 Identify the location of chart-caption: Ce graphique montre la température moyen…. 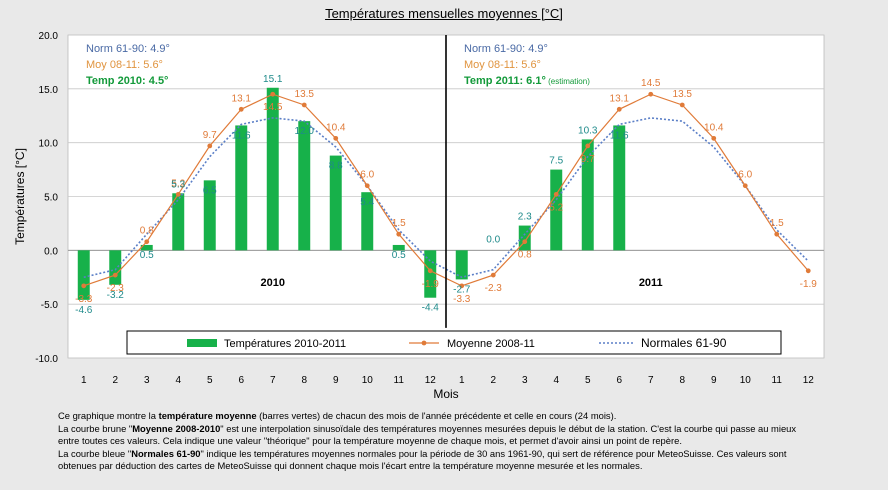
(468, 441).